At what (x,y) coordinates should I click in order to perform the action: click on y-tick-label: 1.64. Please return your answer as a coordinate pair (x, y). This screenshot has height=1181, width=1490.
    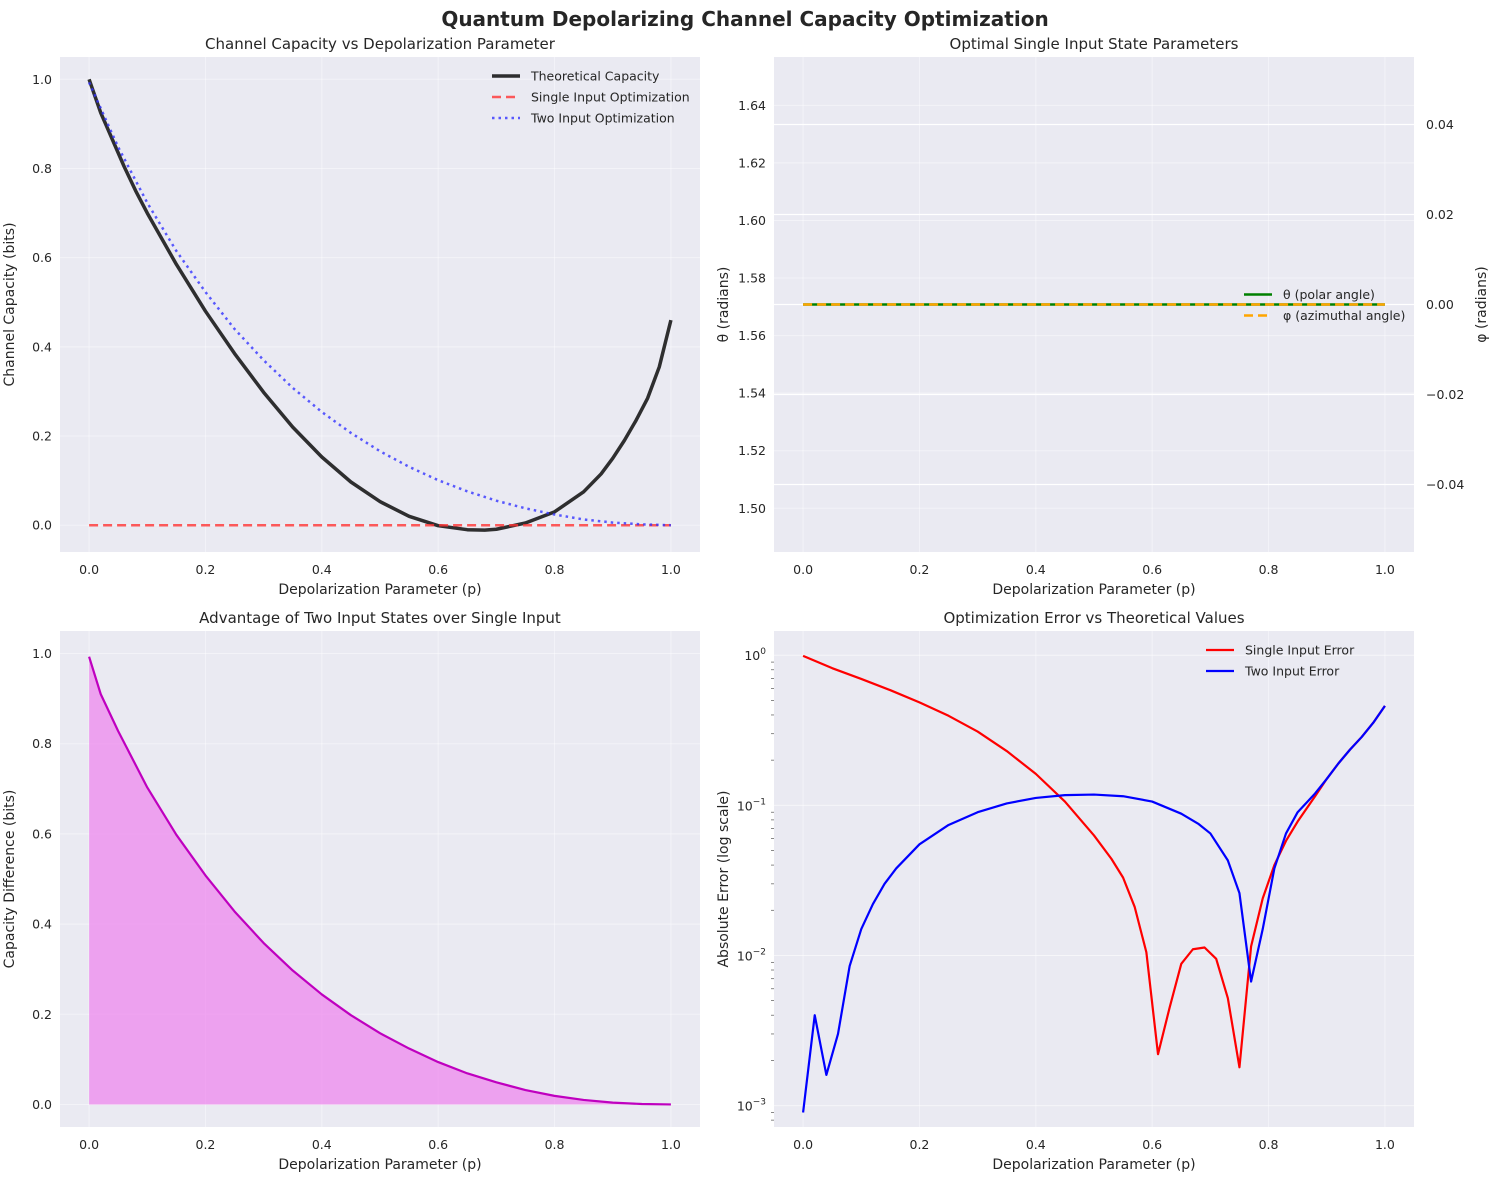
    Looking at the image, I should click on (752, 105).